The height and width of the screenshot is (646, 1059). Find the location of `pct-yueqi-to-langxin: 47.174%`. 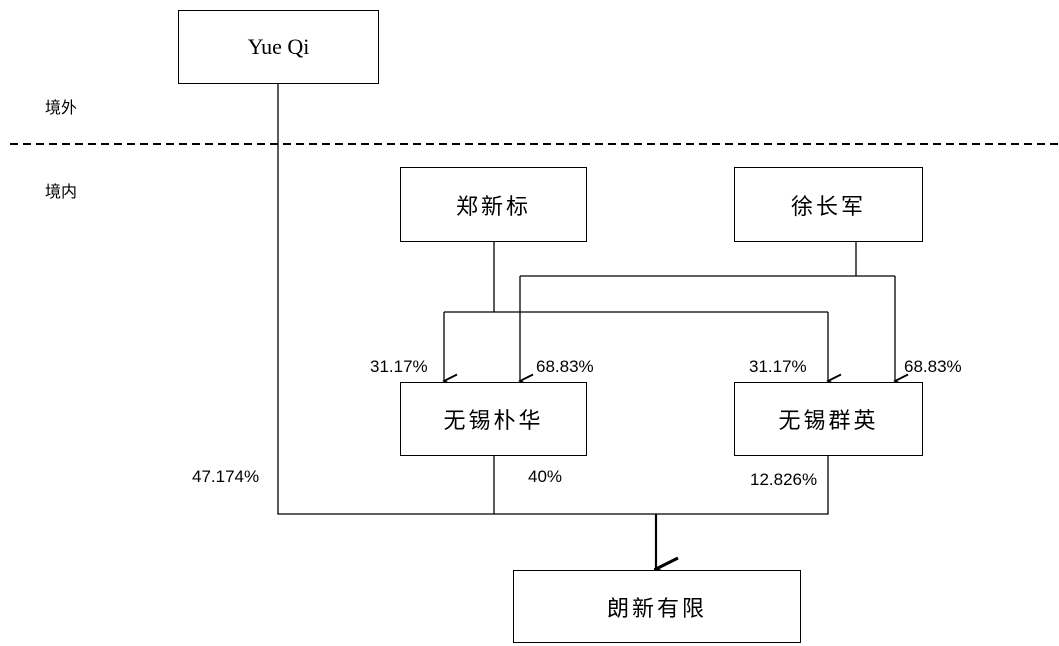

pct-yueqi-to-langxin: 47.174% is located at coordinates (226, 476).